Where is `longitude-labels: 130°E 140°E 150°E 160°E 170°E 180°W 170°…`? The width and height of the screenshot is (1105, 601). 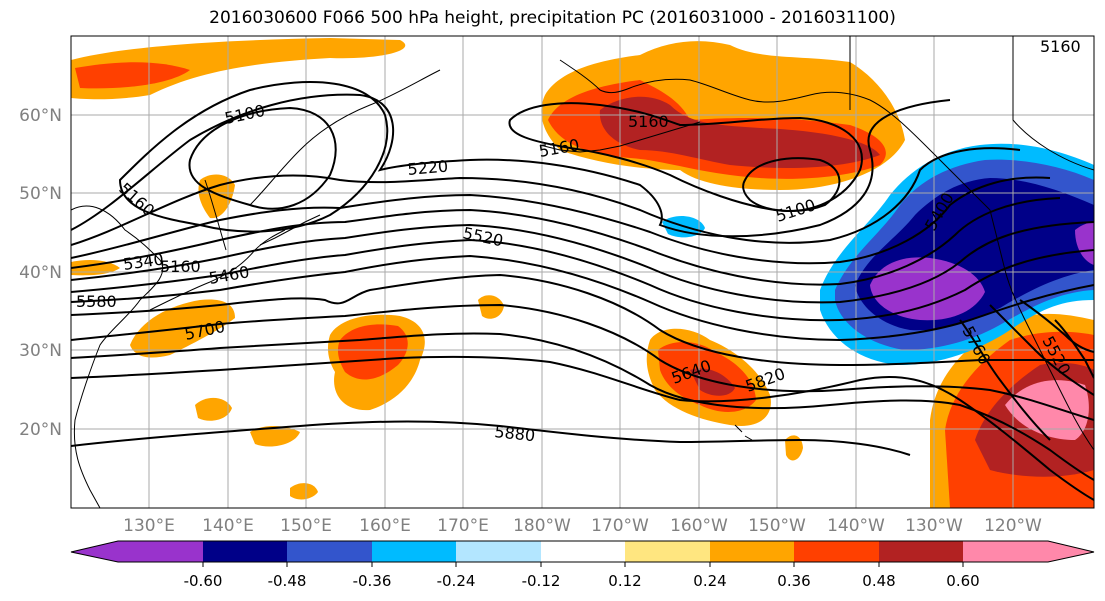
longitude-labels: 130°E 140°E 150°E 160°E 170°E 180°W 170°… is located at coordinates (582, 526).